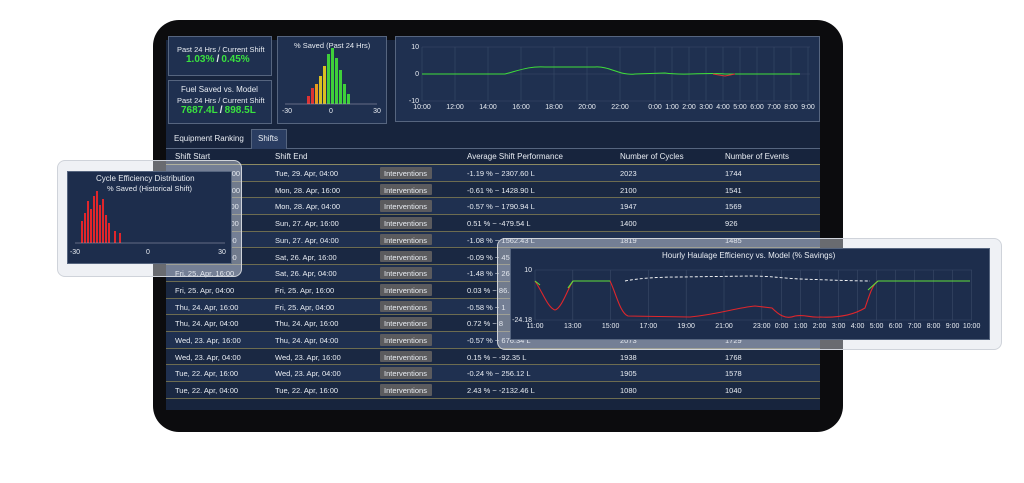  What do you see at coordinates (522, 320) in the screenshot?
I see `y-tick-label: -24.18` at bounding box center [522, 320].